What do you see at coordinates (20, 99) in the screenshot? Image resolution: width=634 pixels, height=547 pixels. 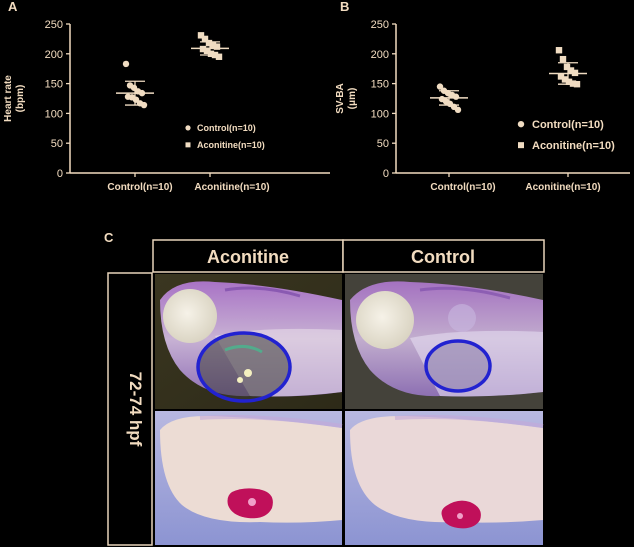 I see `y-axis-label: (bpm)` at bounding box center [20, 99].